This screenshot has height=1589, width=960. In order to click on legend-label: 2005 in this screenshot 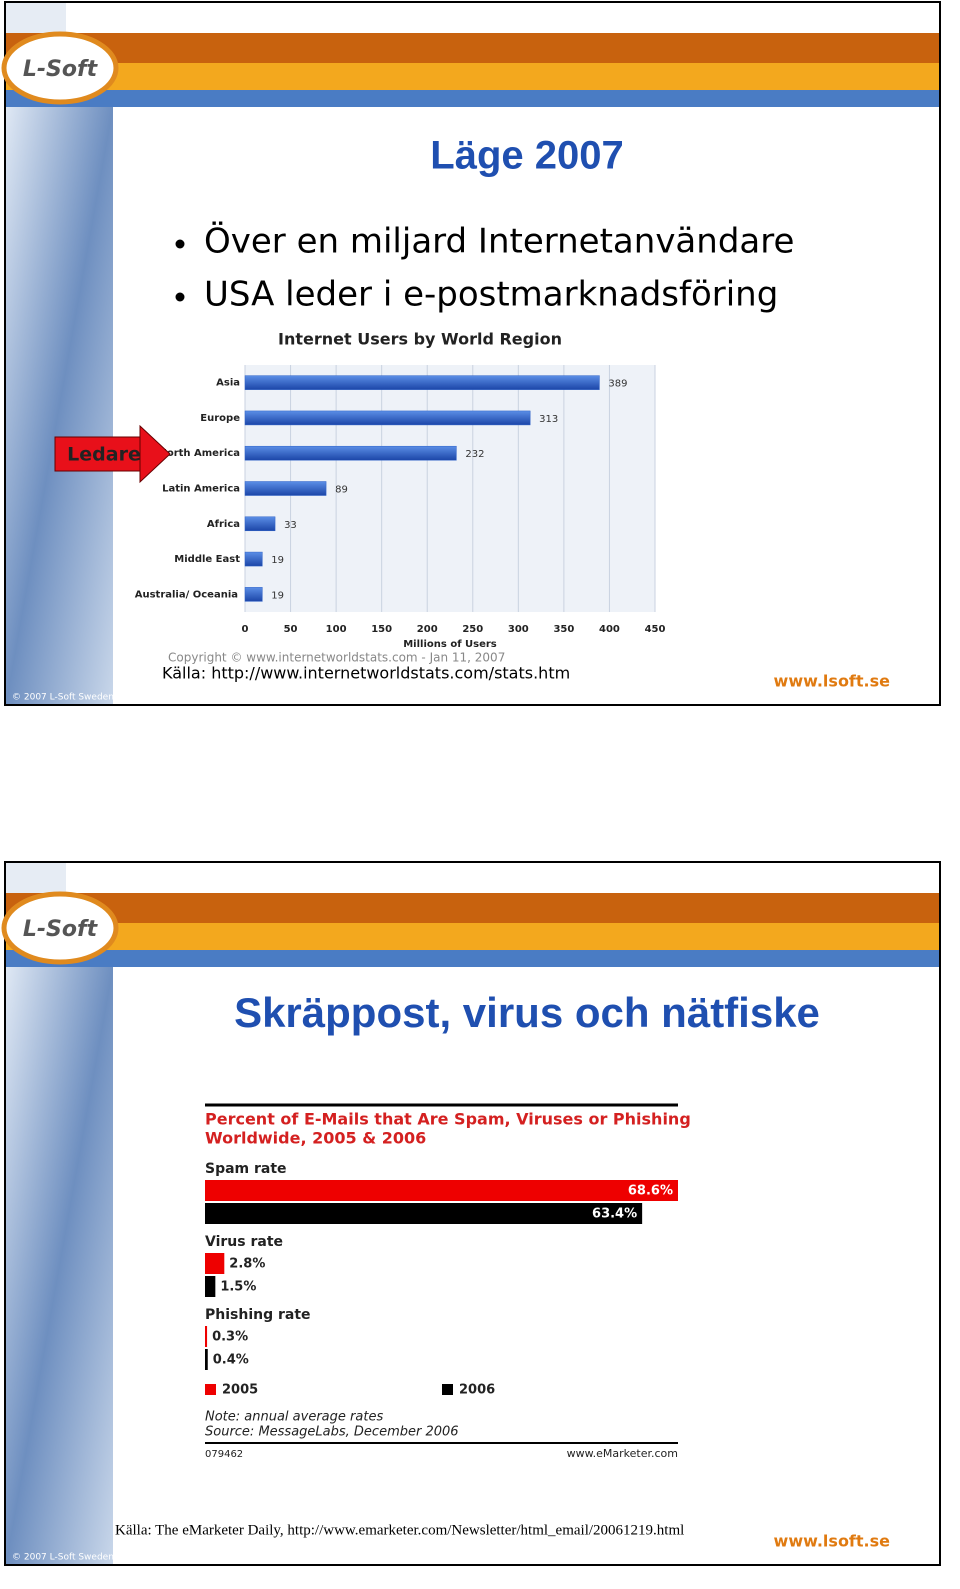, I will do `click(240, 1390)`.